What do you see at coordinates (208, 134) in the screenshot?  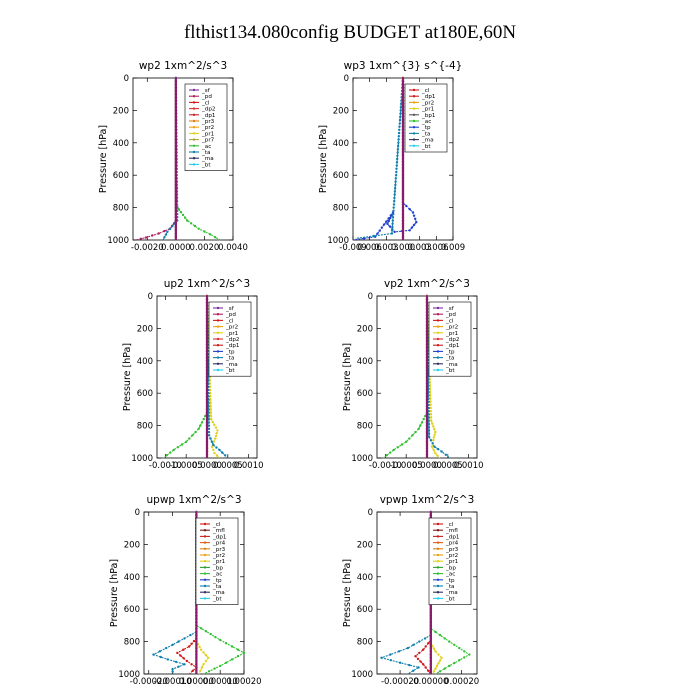 I see `legend-entry: _pr1` at bounding box center [208, 134].